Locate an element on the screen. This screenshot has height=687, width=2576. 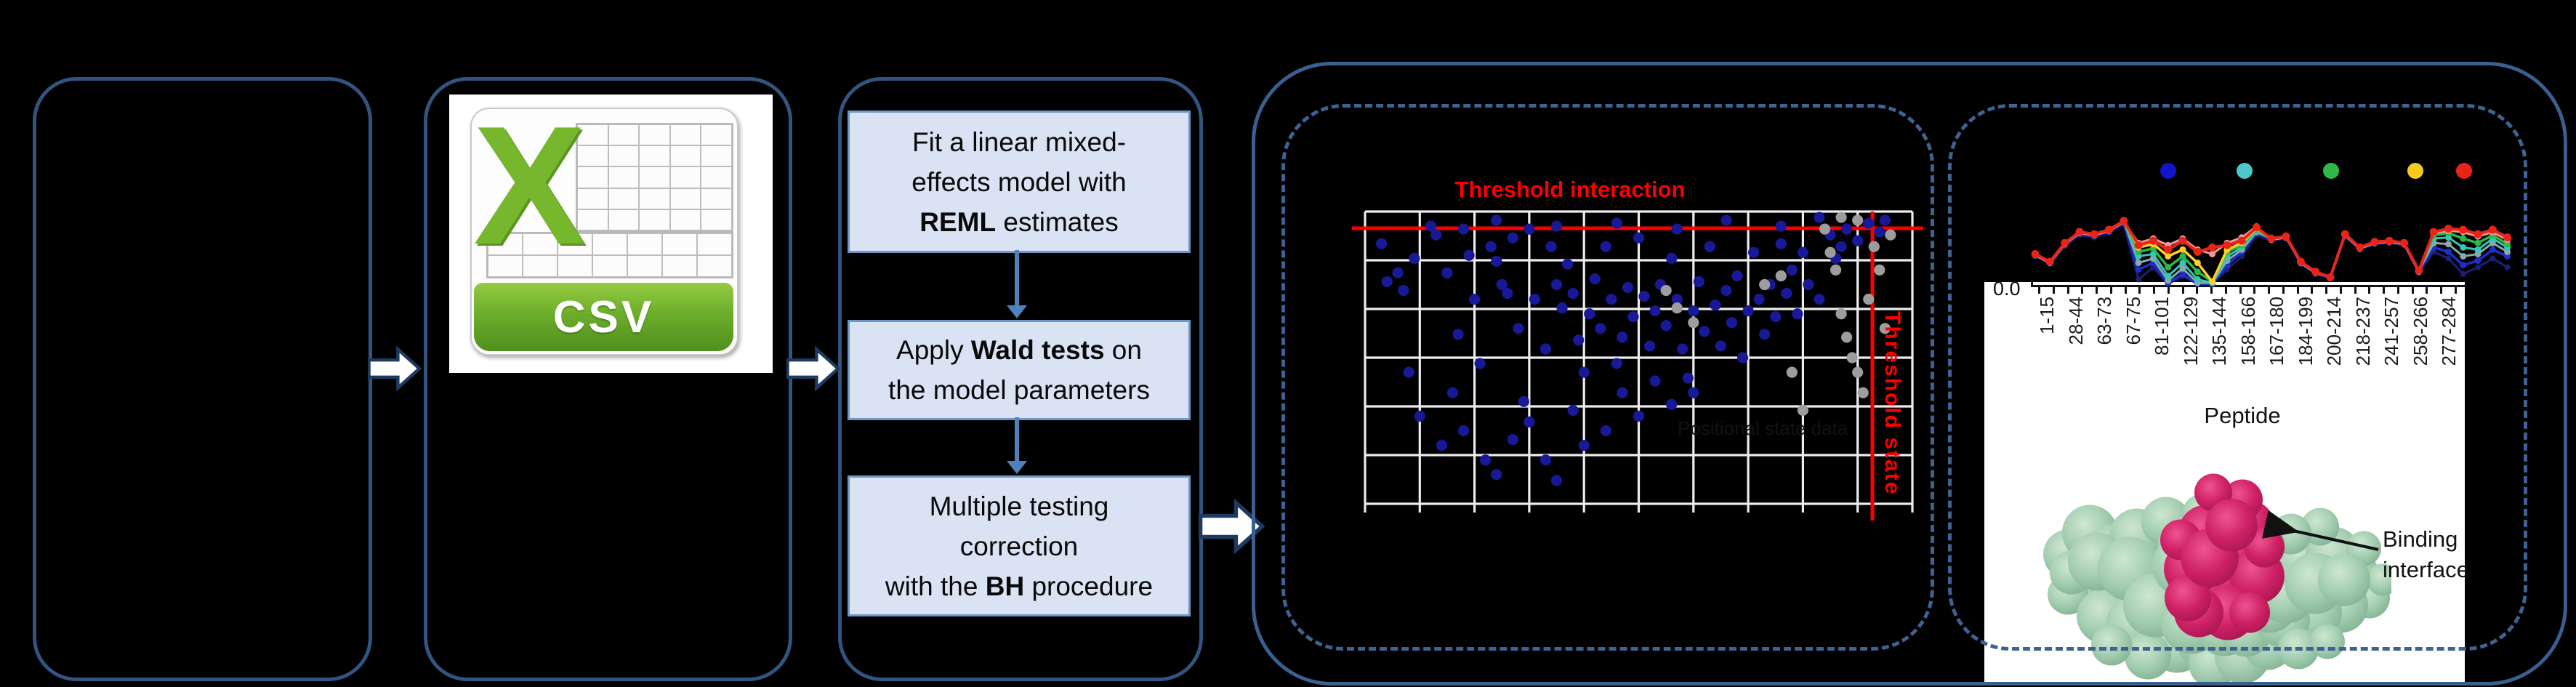
flow-step-text-line: Apply Wald tests on is located at coordinates (1019, 350).